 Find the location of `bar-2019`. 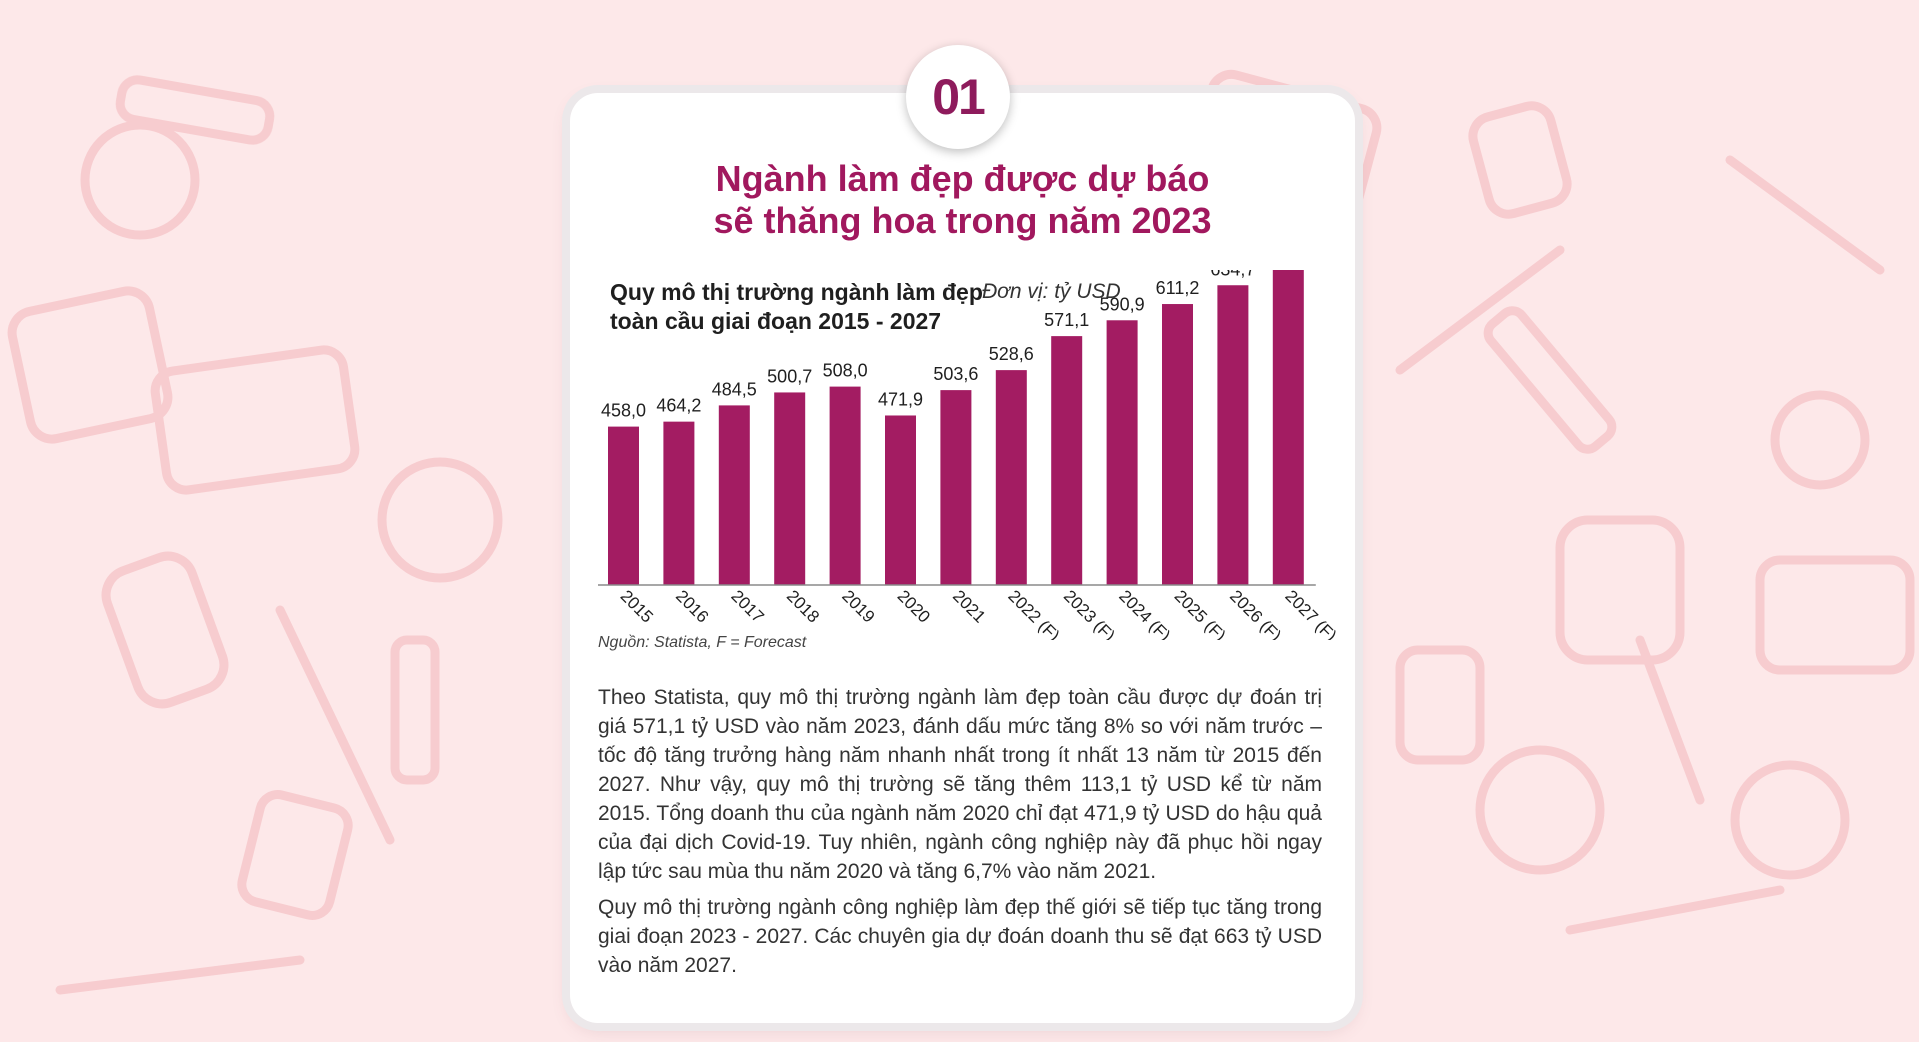

bar-2019 is located at coordinates (845, 485).